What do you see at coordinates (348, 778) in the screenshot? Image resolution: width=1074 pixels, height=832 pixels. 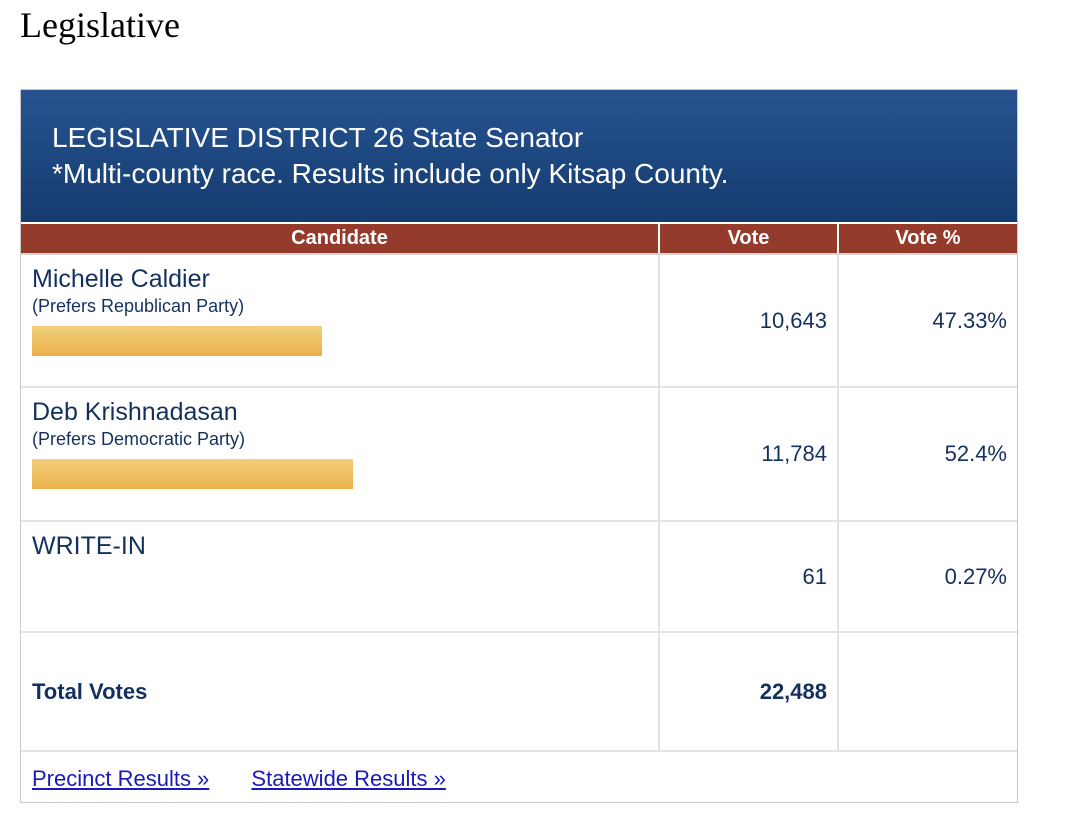 I see `statewide-results-link: Statewide Results »` at bounding box center [348, 778].